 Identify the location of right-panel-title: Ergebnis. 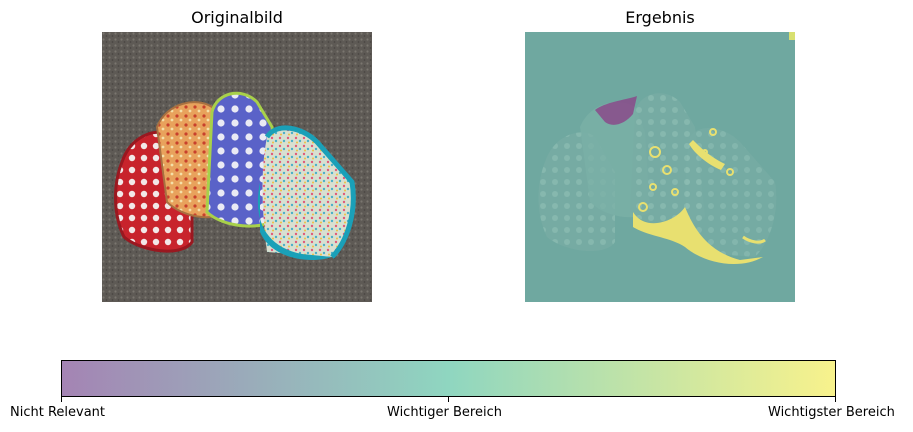
(660, 17).